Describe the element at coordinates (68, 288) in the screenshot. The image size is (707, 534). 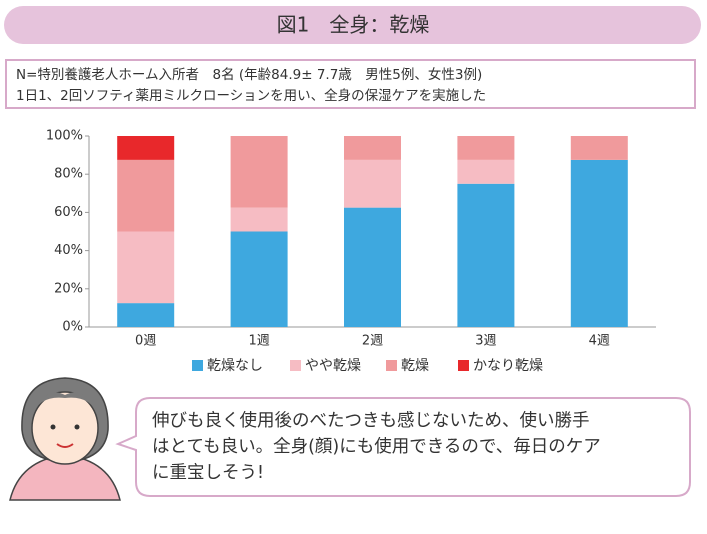
I see `y-tick-label: 20%` at that location.